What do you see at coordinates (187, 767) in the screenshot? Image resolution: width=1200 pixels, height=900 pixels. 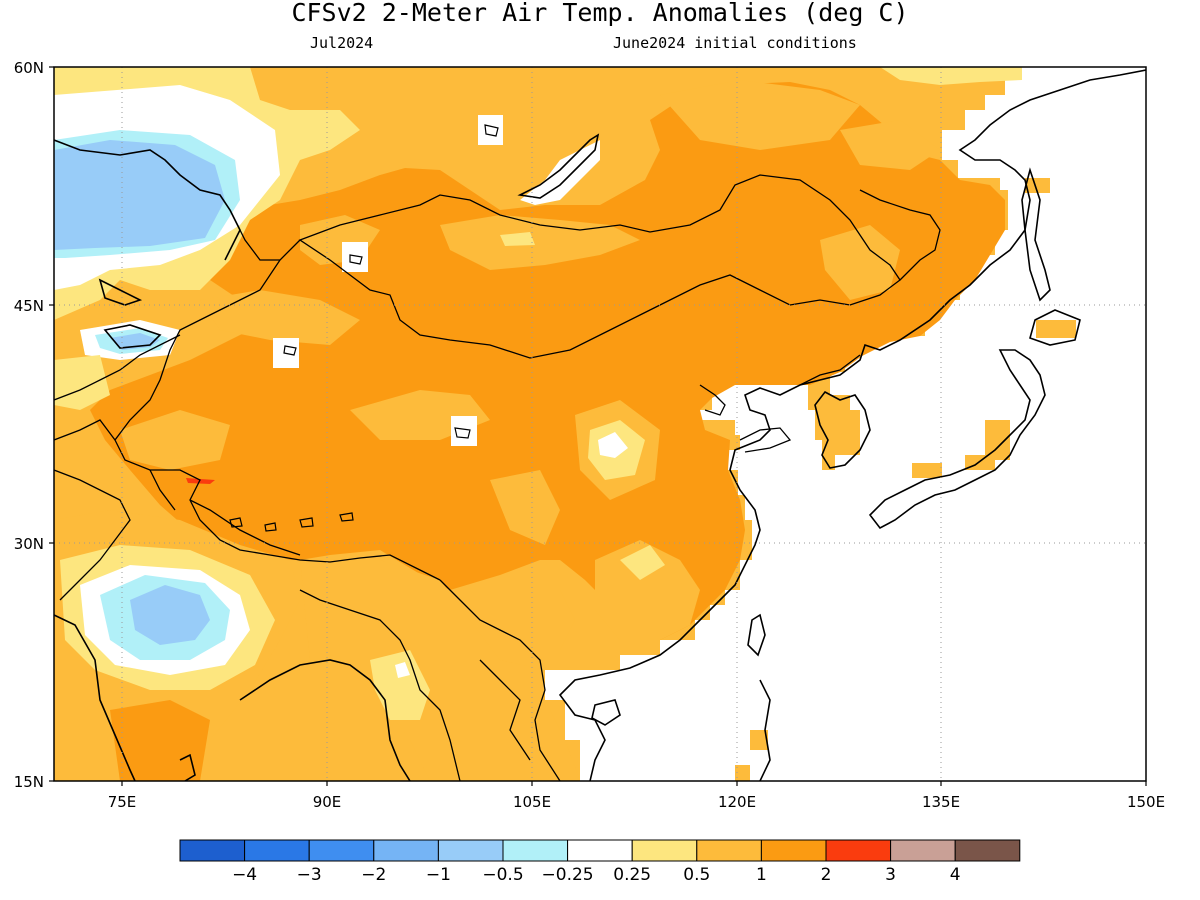 I see `sri-lanka-coastline` at bounding box center [187, 767].